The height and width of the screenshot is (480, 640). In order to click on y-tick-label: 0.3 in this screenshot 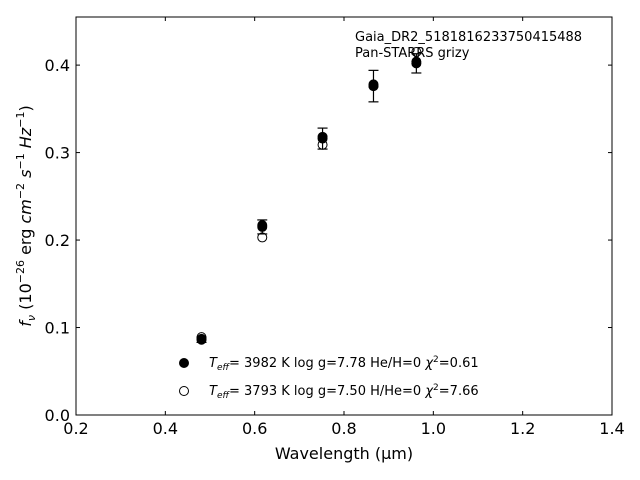, I will do `click(57, 153)`.